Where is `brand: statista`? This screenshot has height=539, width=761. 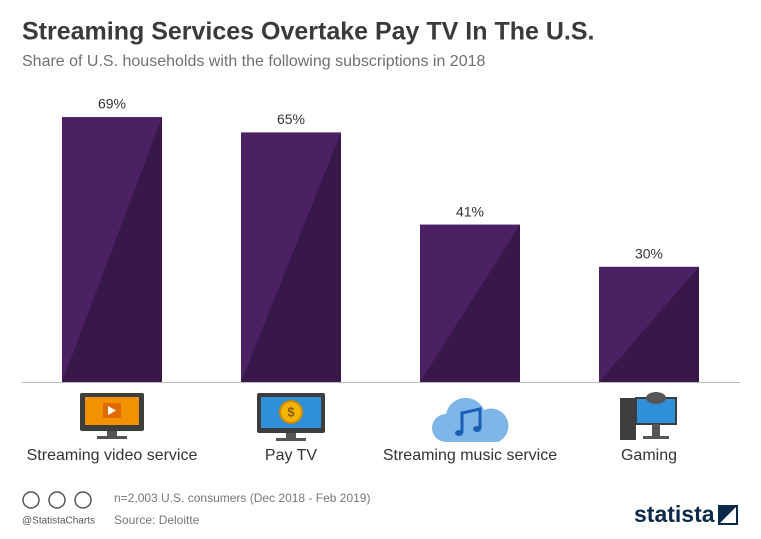 brand: statista is located at coordinates (674, 514).